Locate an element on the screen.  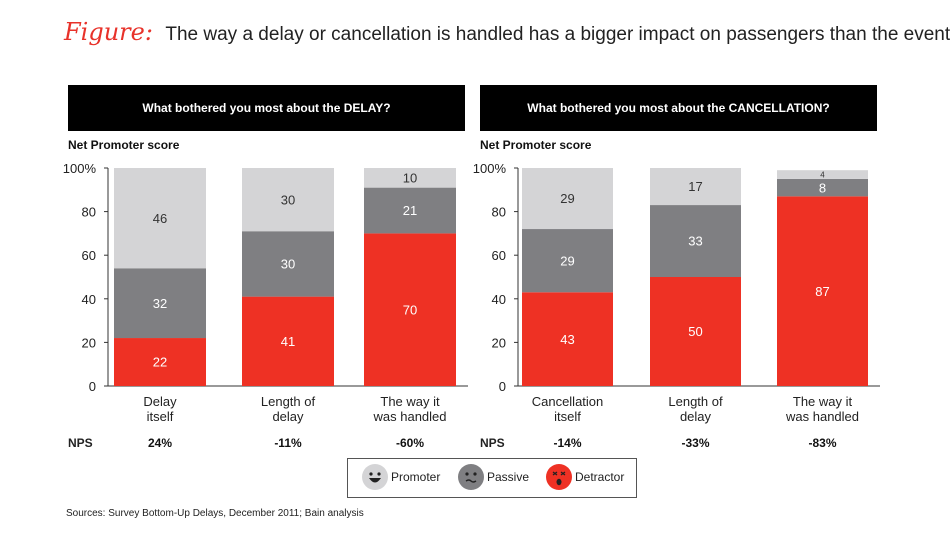
nps-value: -33% is located at coordinates (695, 443).